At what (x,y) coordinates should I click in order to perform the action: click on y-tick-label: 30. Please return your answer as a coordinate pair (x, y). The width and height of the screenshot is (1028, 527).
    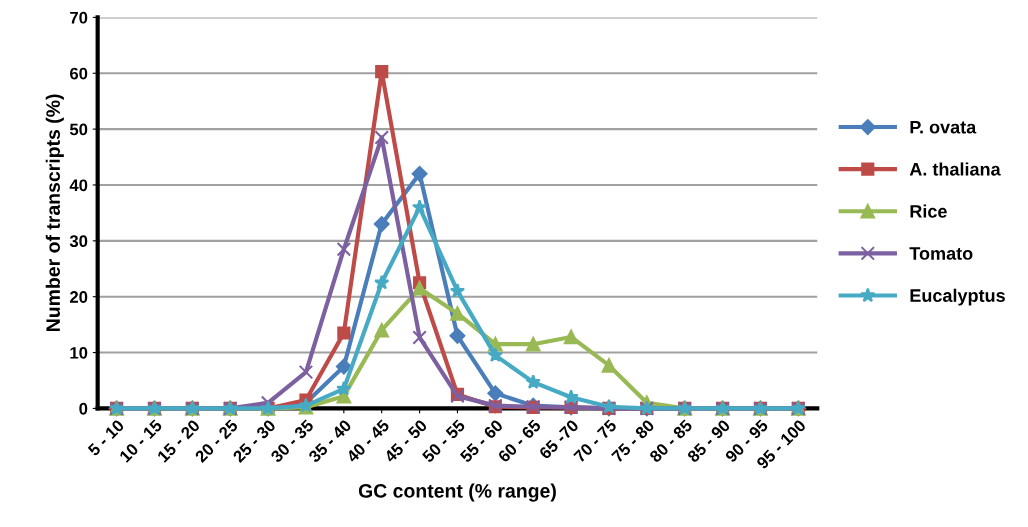
    Looking at the image, I should click on (78, 241).